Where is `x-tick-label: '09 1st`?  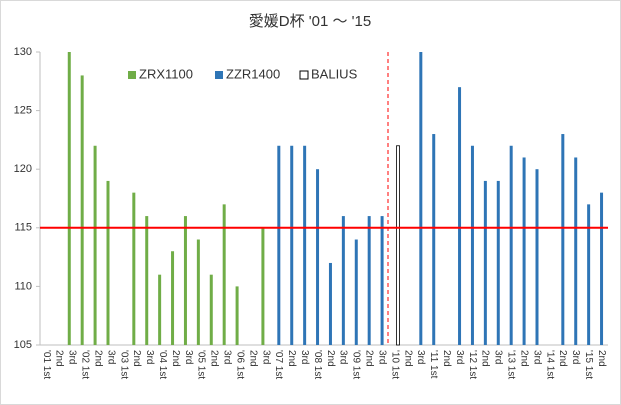
x-tick-label: '09 1st is located at coordinates (356, 364).